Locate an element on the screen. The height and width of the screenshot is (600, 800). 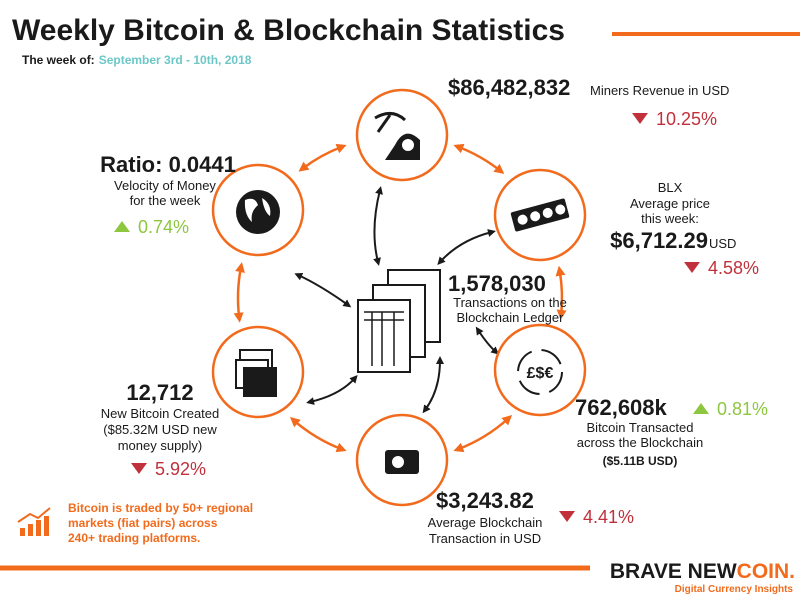
currency-glyphs: £$€ is located at coordinates (540, 373).